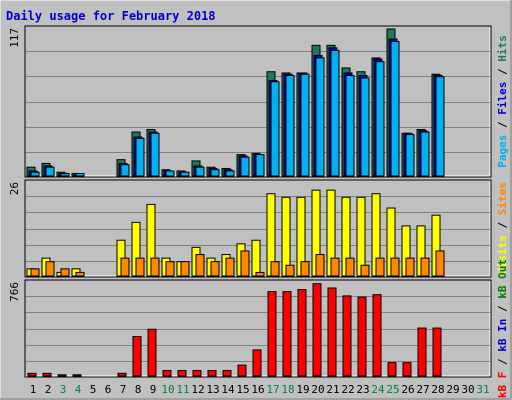  I want to click on x-tick-label: 8, so click(138, 389).